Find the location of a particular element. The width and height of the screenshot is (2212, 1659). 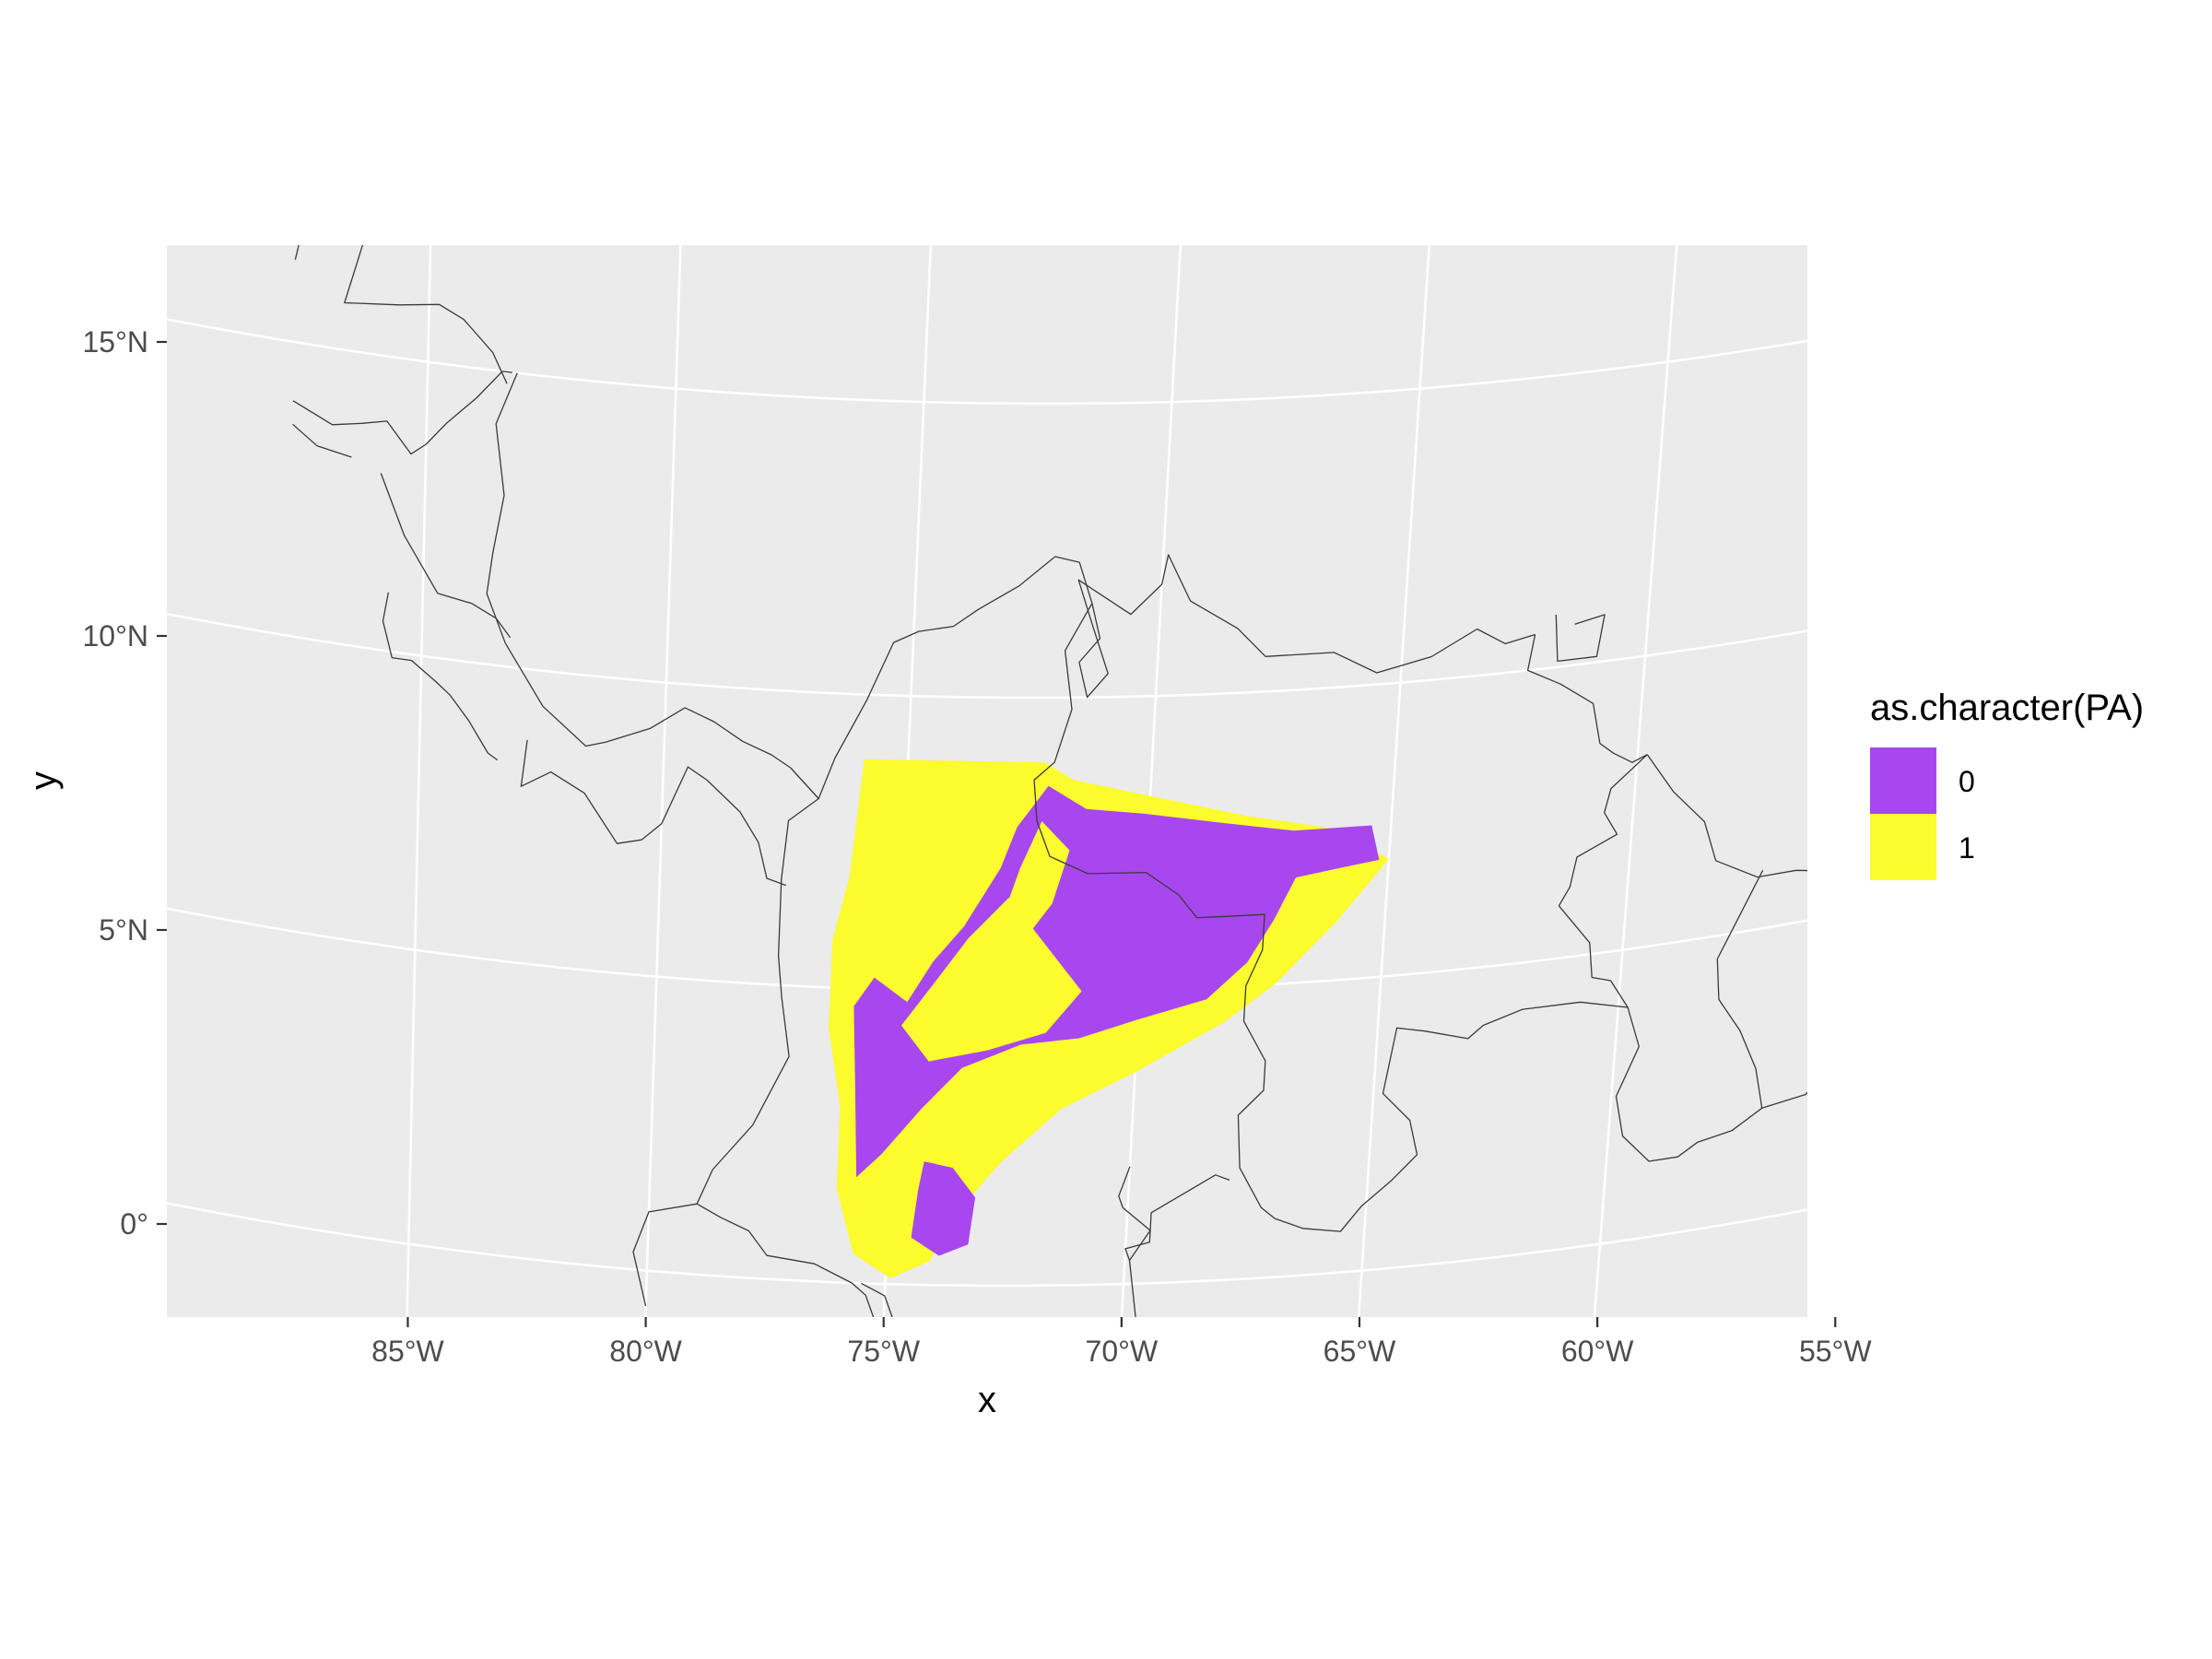

meridian-70°W is located at coordinates (1151, 781).